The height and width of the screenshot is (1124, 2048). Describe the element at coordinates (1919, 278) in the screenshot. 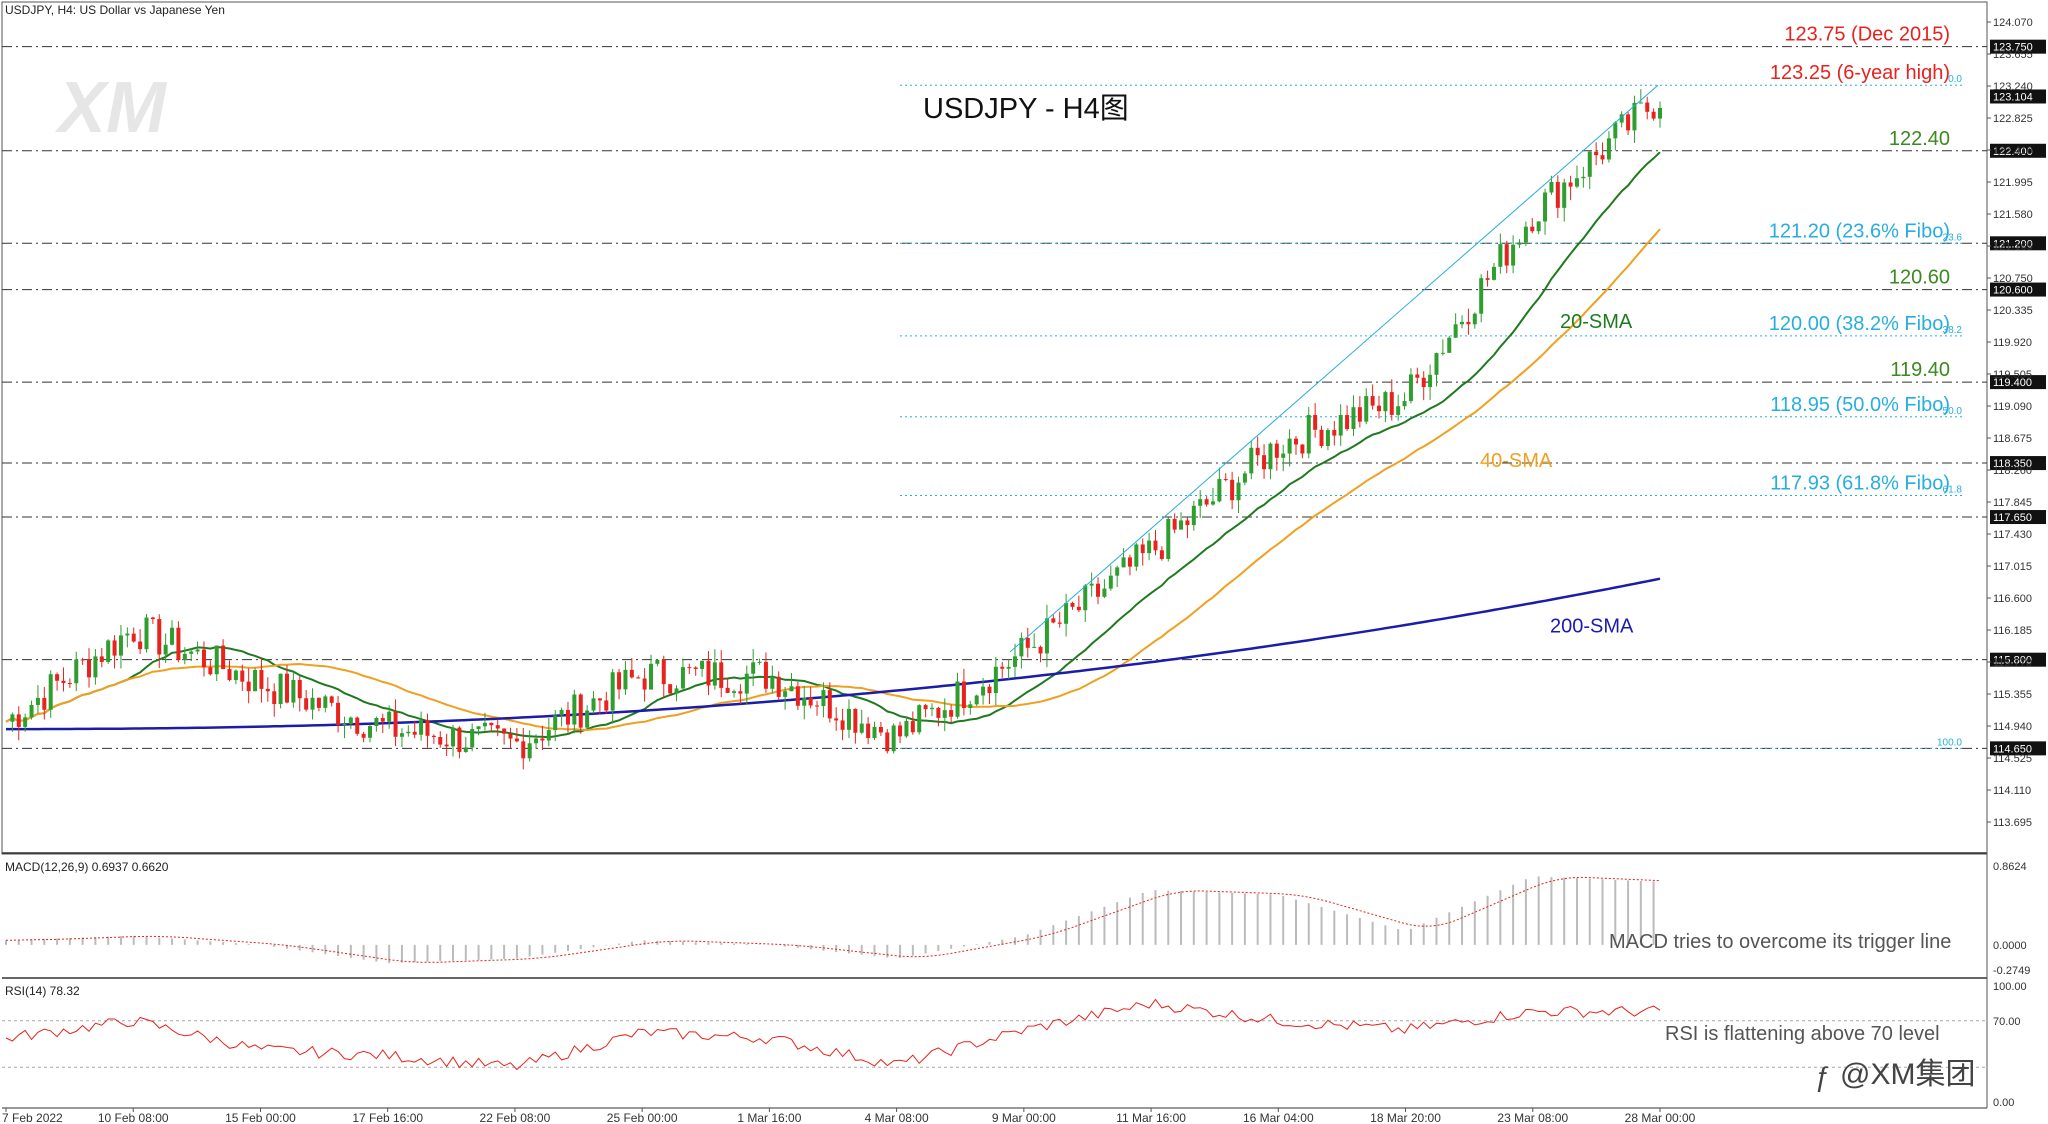

I see `level-label: 120.60` at that location.